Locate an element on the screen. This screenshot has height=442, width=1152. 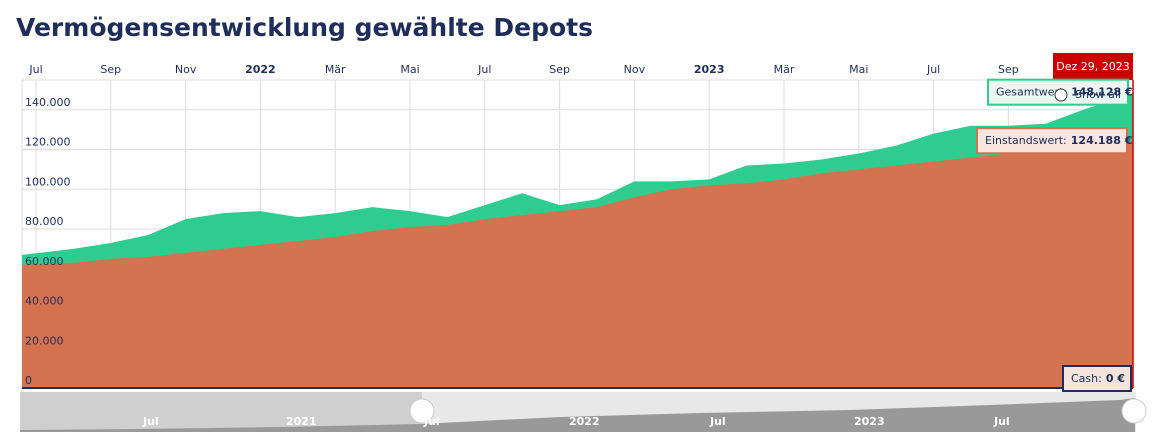
chart-title: Vermögensentwicklung gewählte Depots is located at coordinates (304, 27).